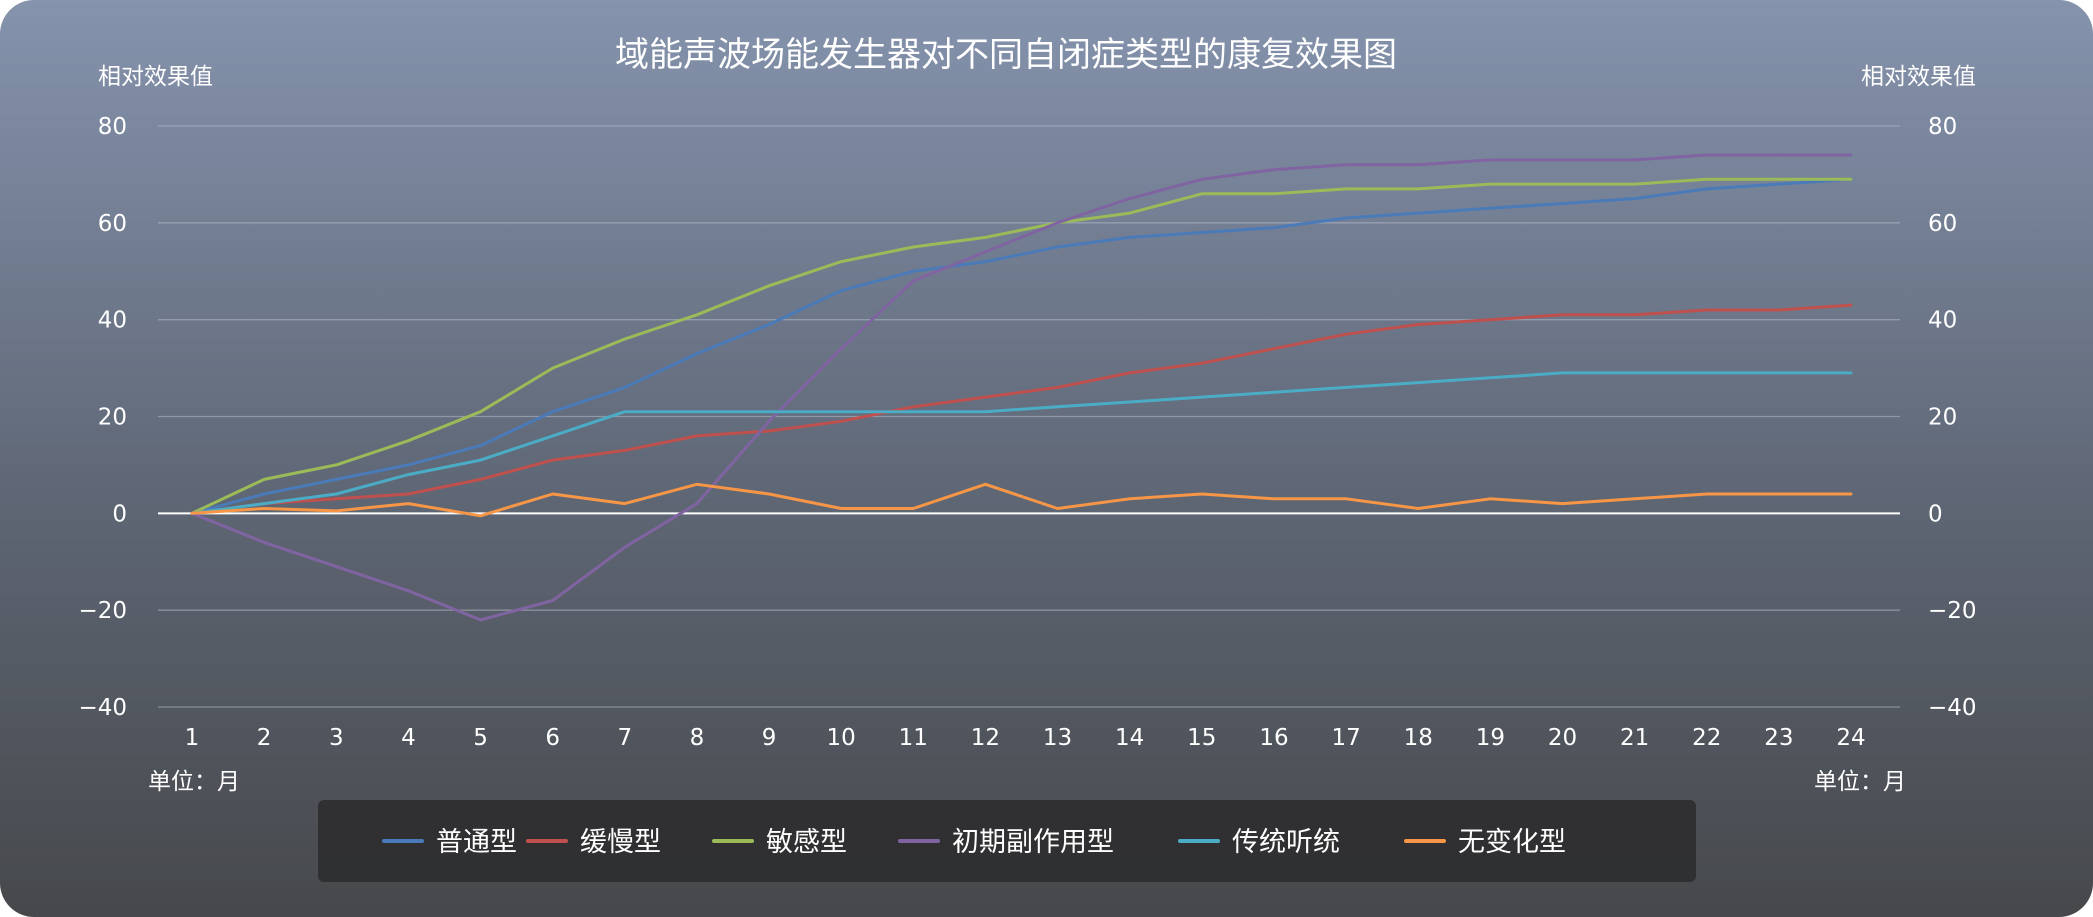  What do you see at coordinates (1512, 842) in the screenshot?
I see `legend-label: 无变化型` at bounding box center [1512, 842].